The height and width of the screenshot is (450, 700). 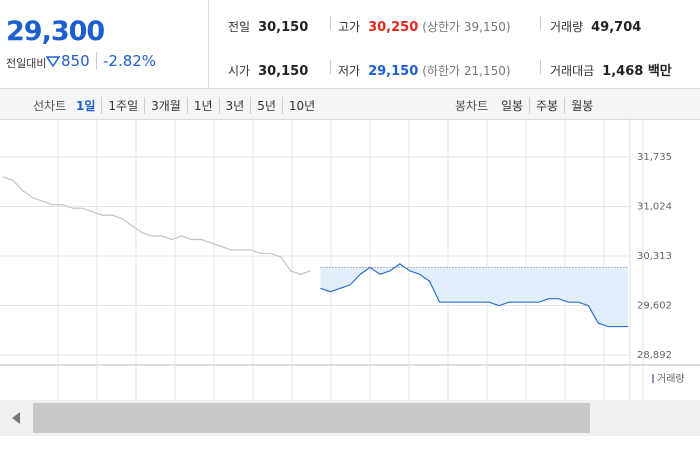 I want to click on y-tick-label: 31,024, so click(x=654, y=207).